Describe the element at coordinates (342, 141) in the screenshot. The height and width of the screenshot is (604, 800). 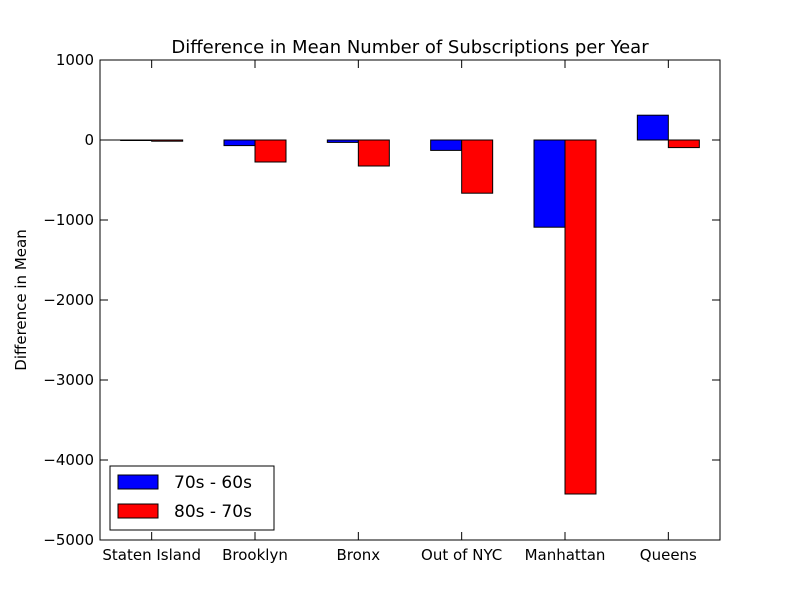
I see `bar-bronx-70s-60s` at that location.